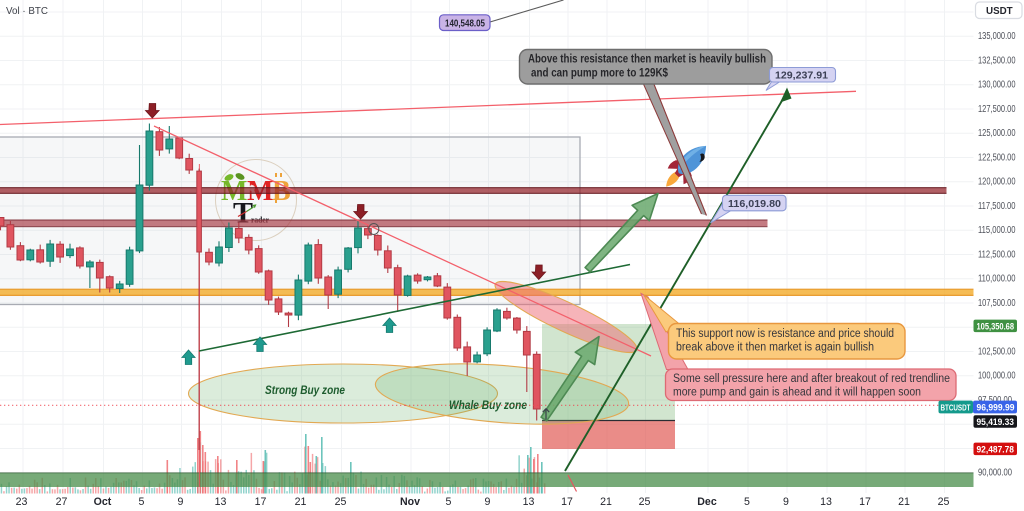 The image size is (1024, 511). I want to click on svg-text: 127,500.00, so click(997, 109).